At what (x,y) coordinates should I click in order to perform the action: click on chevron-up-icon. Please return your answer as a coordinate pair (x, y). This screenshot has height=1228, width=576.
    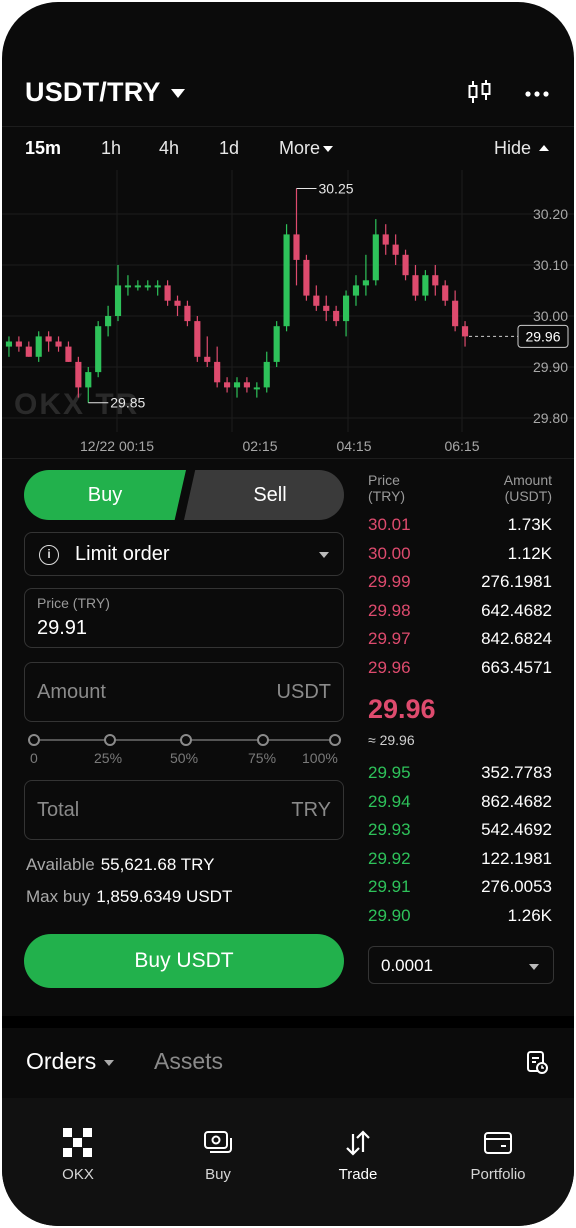
    Looking at the image, I should click on (544, 147).